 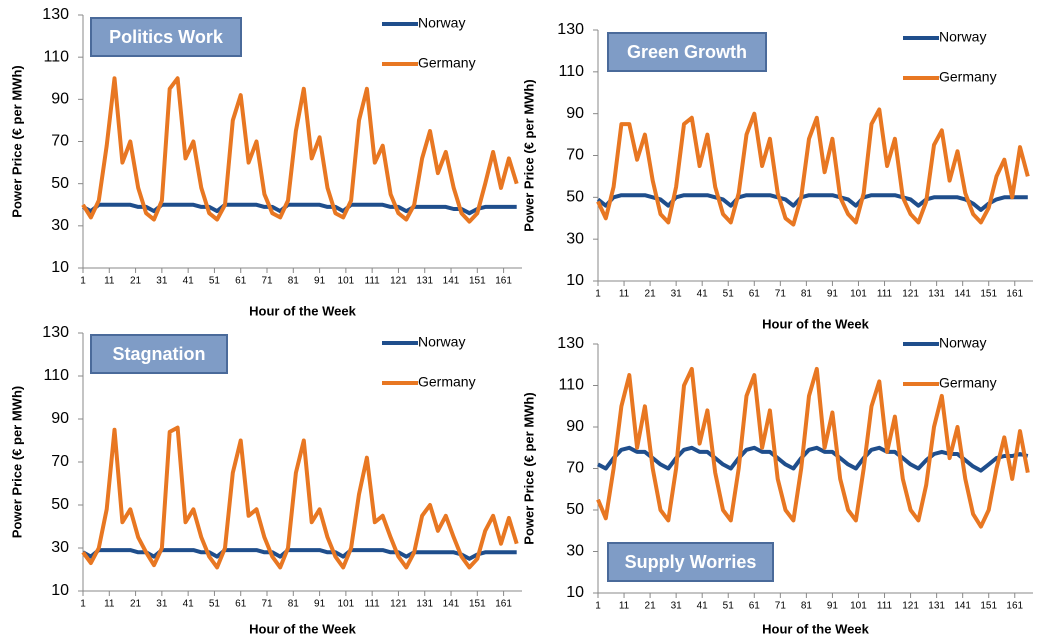 What do you see at coordinates (215, 281) in the screenshot?
I see `x-tick-label: 51` at bounding box center [215, 281].